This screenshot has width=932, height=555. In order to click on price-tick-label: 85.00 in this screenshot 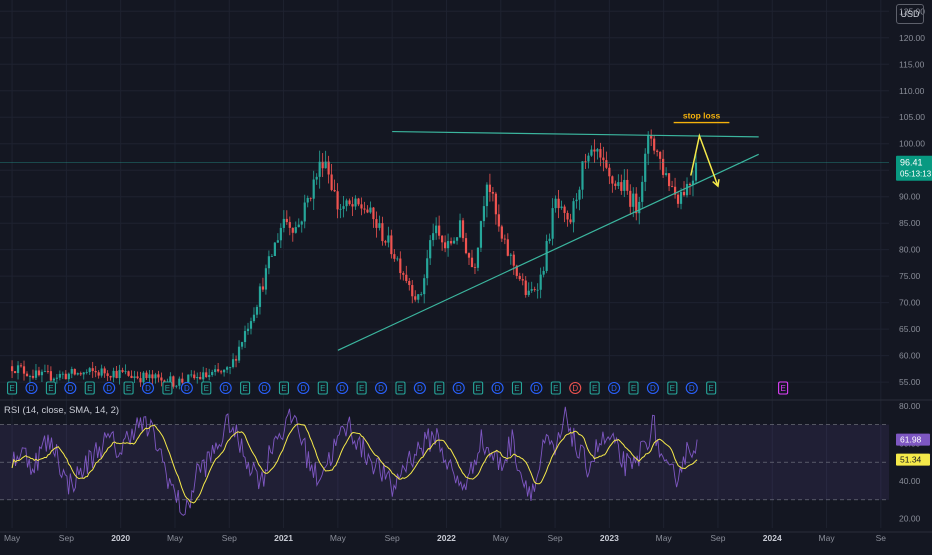, I will do `click(910, 223)`.